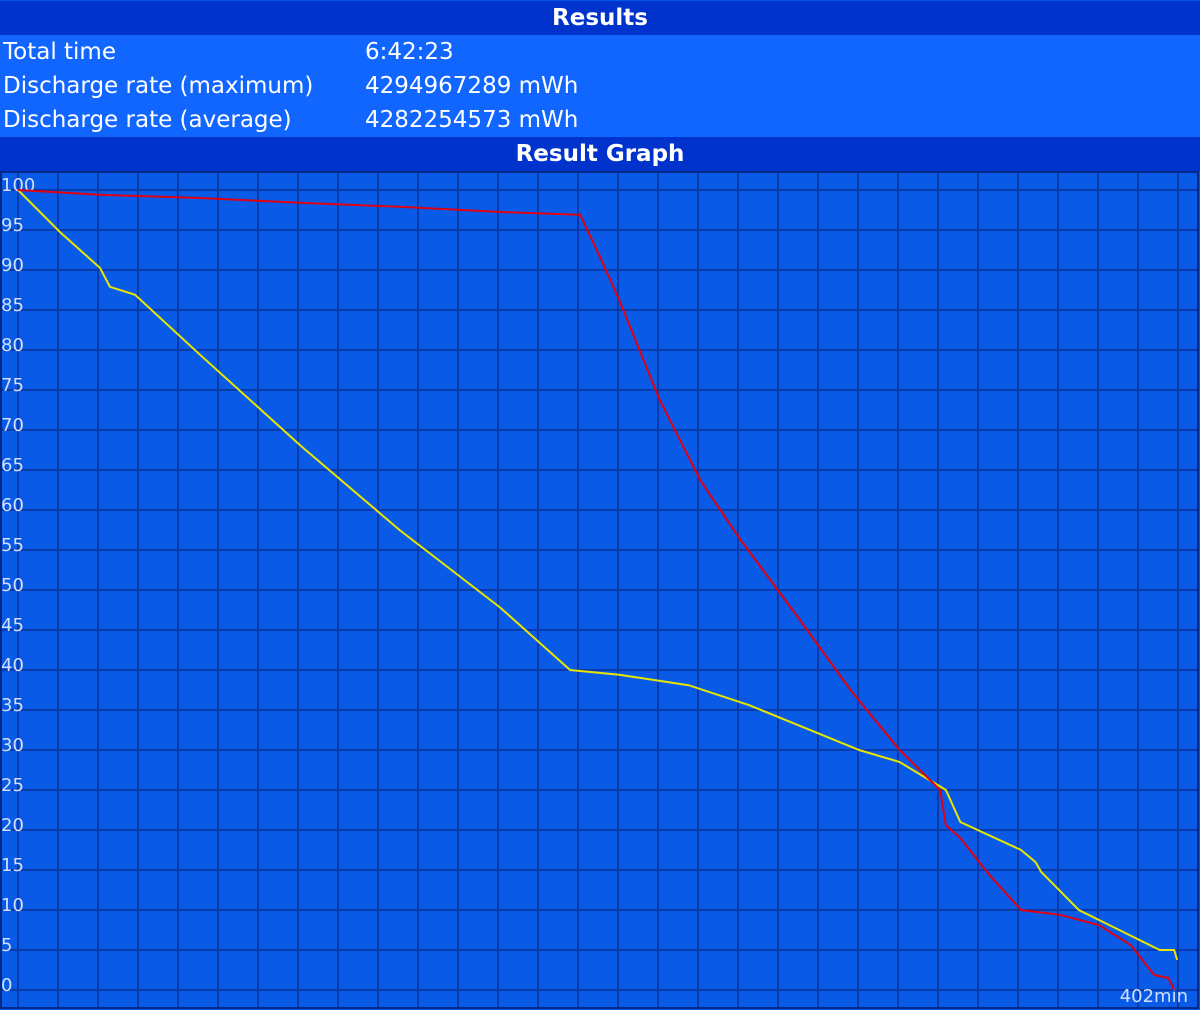  I want to click on y-tick-label: 10, so click(12, 905).